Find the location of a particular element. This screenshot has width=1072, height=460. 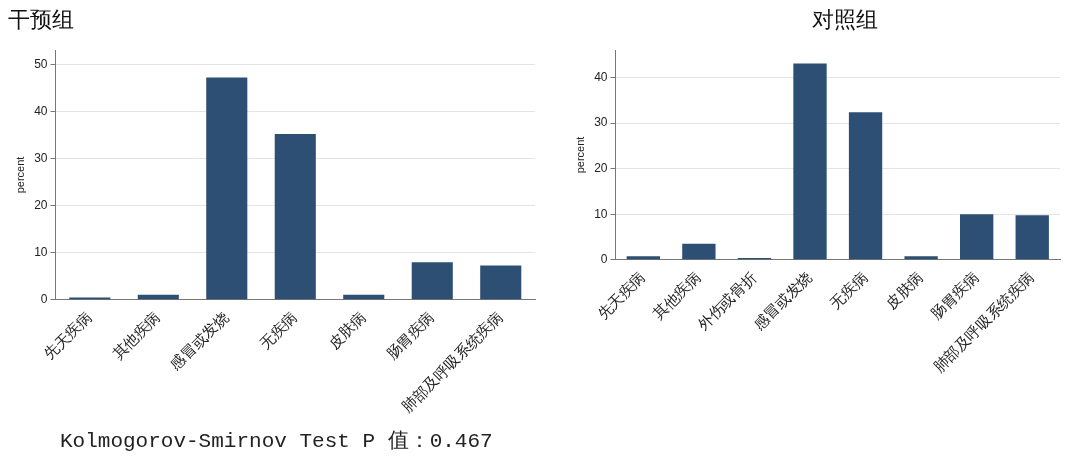

y-tick-label: 50 is located at coordinates (41, 63).